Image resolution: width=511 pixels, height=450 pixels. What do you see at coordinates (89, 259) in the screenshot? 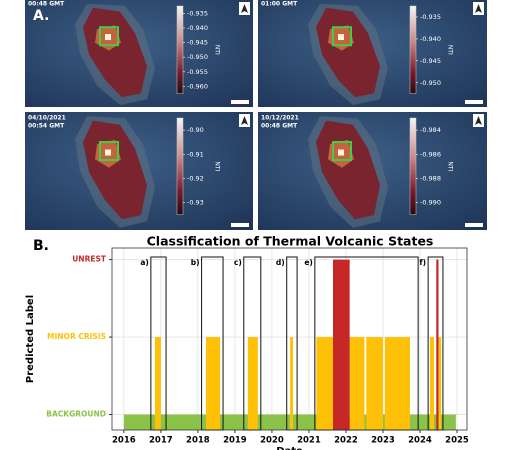
I see `y-tick-label: UNREST` at bounding box center [89, 259].